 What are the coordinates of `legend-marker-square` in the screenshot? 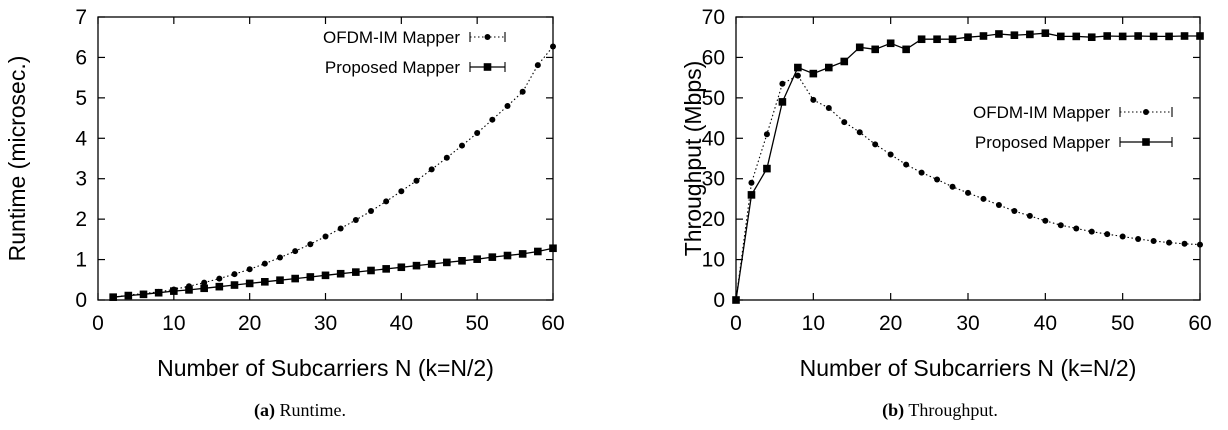 It's located at (1146, 142).